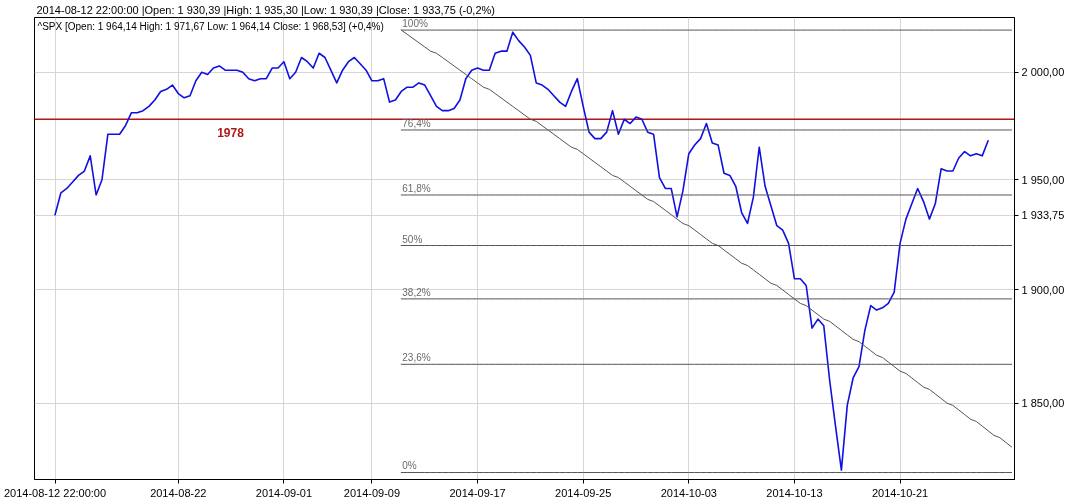 The image size is (1086, 501). I want to click on x-tick-label: 2014-09-01, so click(284, 492).